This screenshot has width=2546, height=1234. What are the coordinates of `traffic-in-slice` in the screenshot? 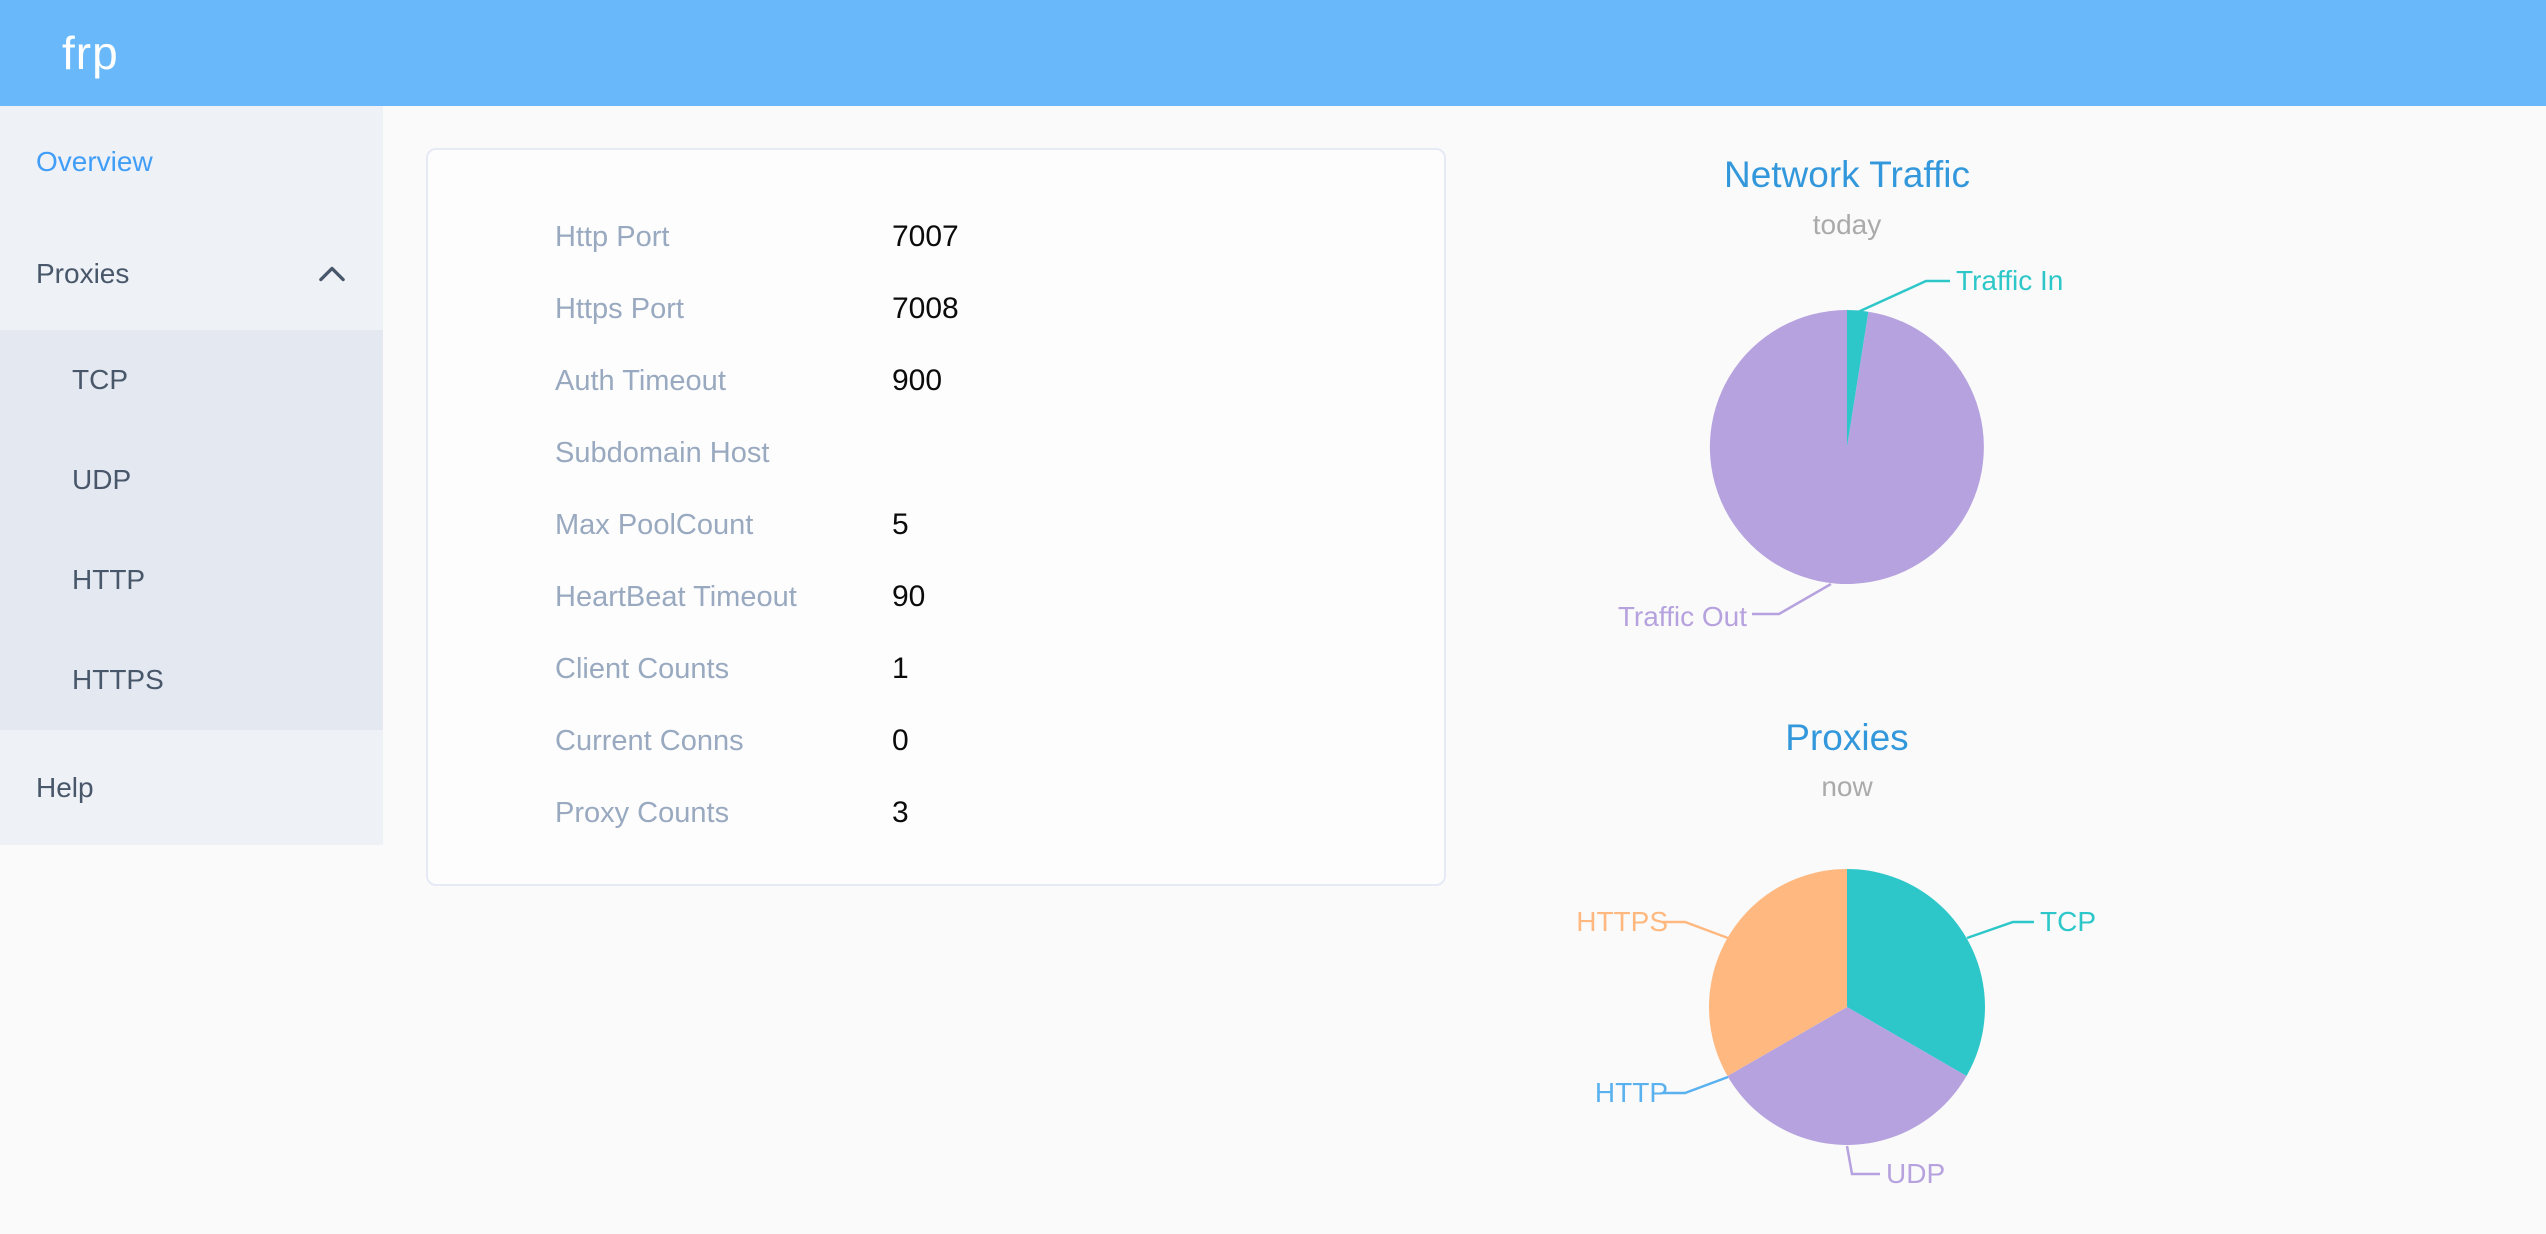 It's located at (1858, 378).